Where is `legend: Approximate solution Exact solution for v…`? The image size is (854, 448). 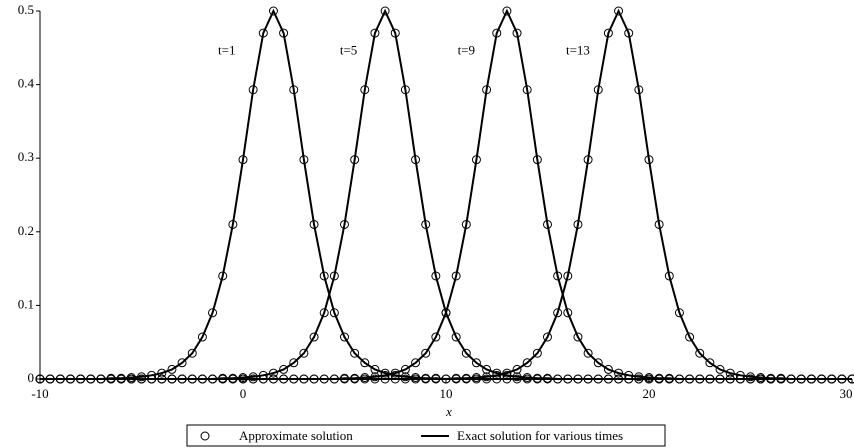 legend: Approximate solution Exact solution for v… is located at coordinates (426, 435).